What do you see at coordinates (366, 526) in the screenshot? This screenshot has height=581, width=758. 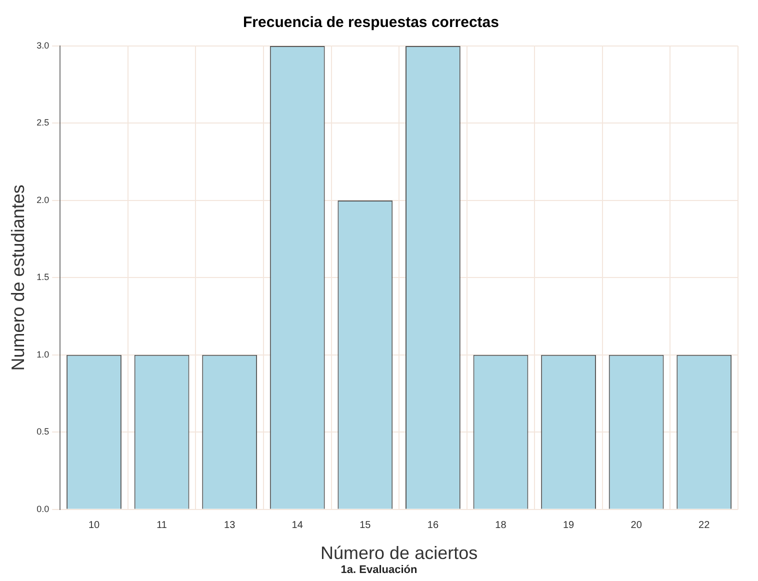 I see `x-tick-label: 15` at bounding box center [366, 526].